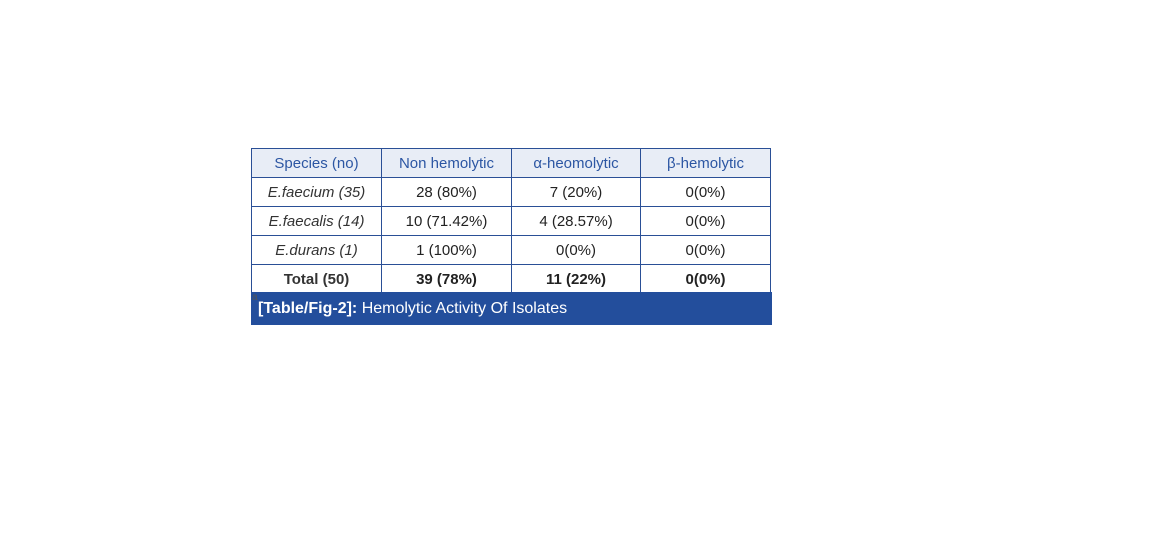 The width and height of the screenshot is (1165, 556). What do you see at coordinates (705, 163) in the screenshot?
I see `header-beta-hemolytic: β-hemolytic` at bounding box center [705, 163].